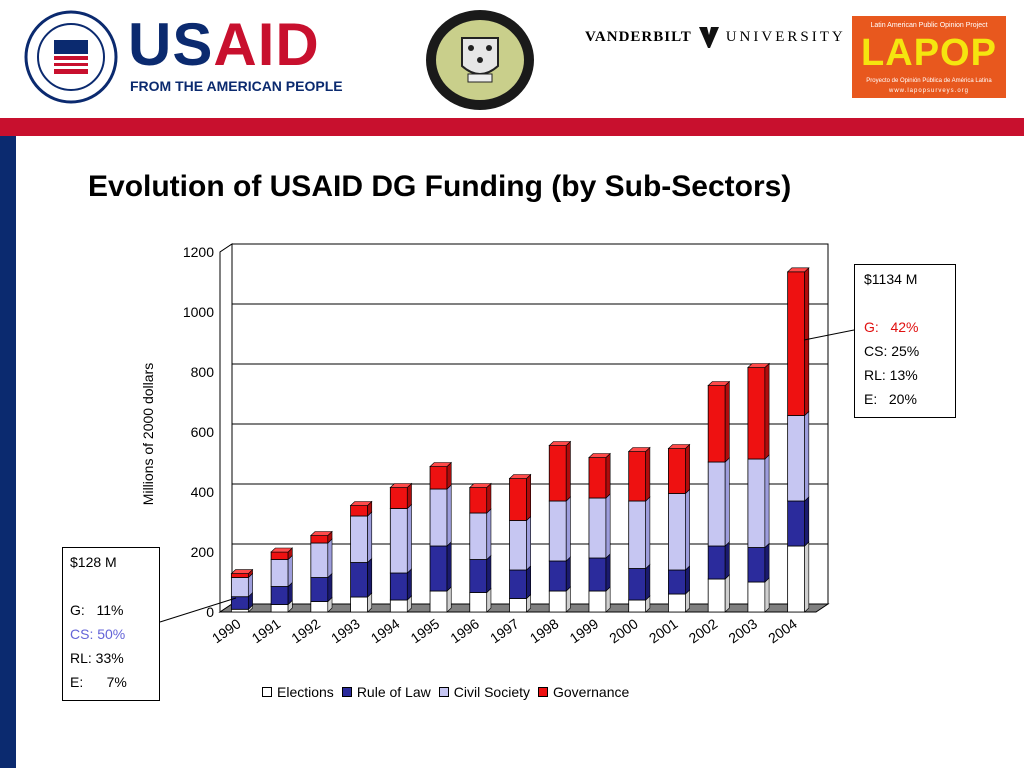 The height and width of the screenshot is (768, 1024). I want to click on vanderbilt-logo: VANDERBILT UNIVERSITY, so click(715, 37).